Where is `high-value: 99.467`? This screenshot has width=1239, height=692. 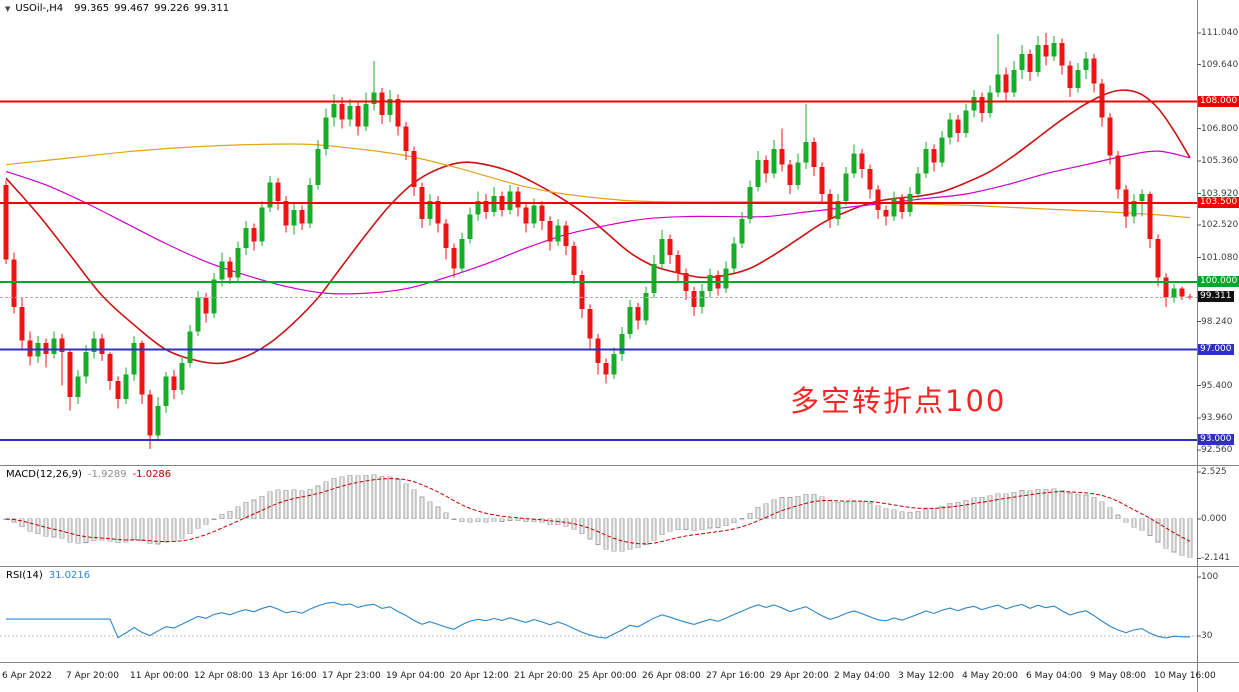
high-value: 99.467 is located at coordinates (132, 8).